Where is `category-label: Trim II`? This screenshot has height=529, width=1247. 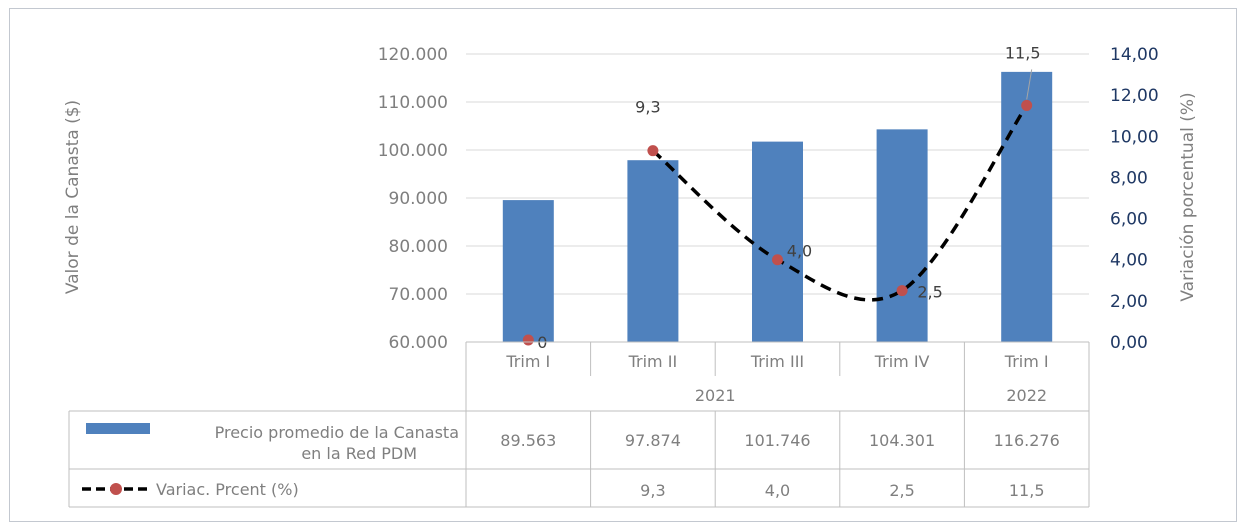
category-label: Trim II is located at coordinates (653, 361).